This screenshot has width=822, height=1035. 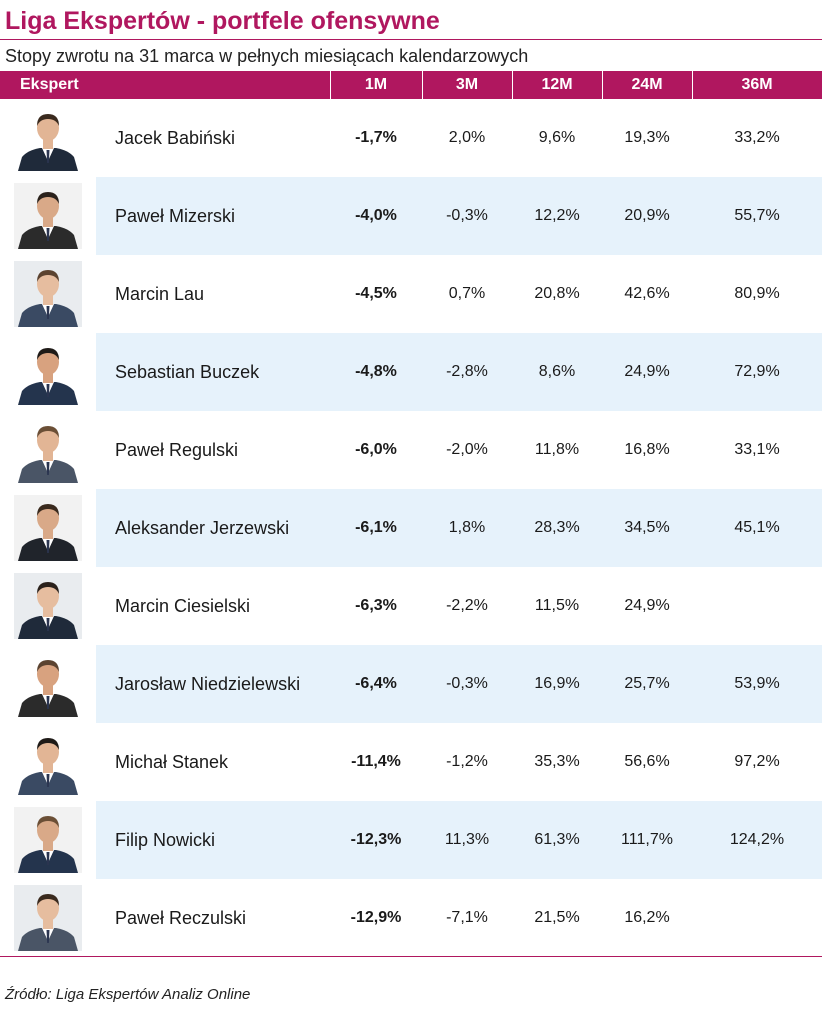 I want to click on return-36m-cell: 97,2%, so click(x=757, y=761).